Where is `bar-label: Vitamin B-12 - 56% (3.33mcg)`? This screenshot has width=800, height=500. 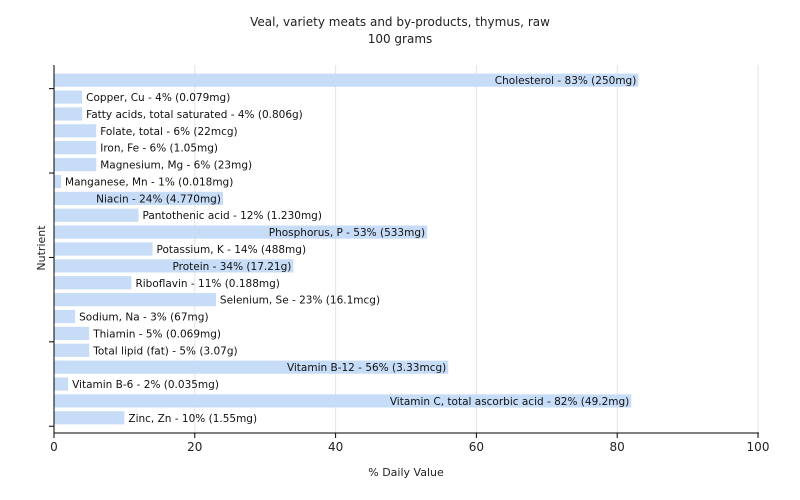 bar-label: Vitamin B-12 - 56% (3.33mcg) is located at coordinates (366, 368).